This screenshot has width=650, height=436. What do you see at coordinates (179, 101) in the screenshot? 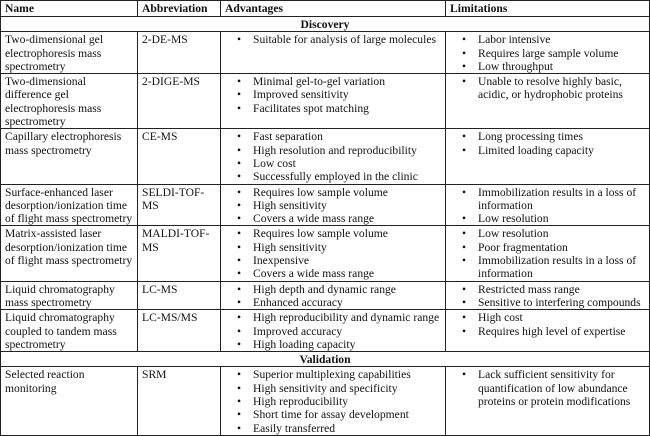
I see `cell-abbreviation: 2-DIGE-MS` at bounding box center [179, 101].